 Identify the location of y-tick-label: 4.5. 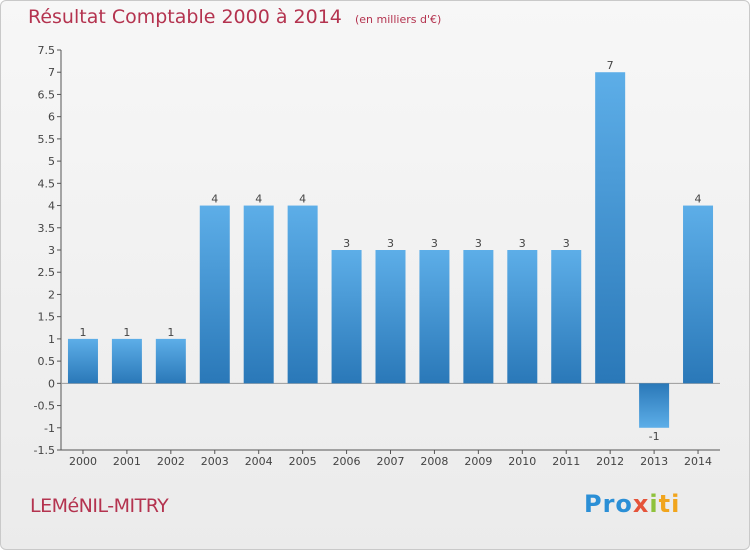
(47, 183).